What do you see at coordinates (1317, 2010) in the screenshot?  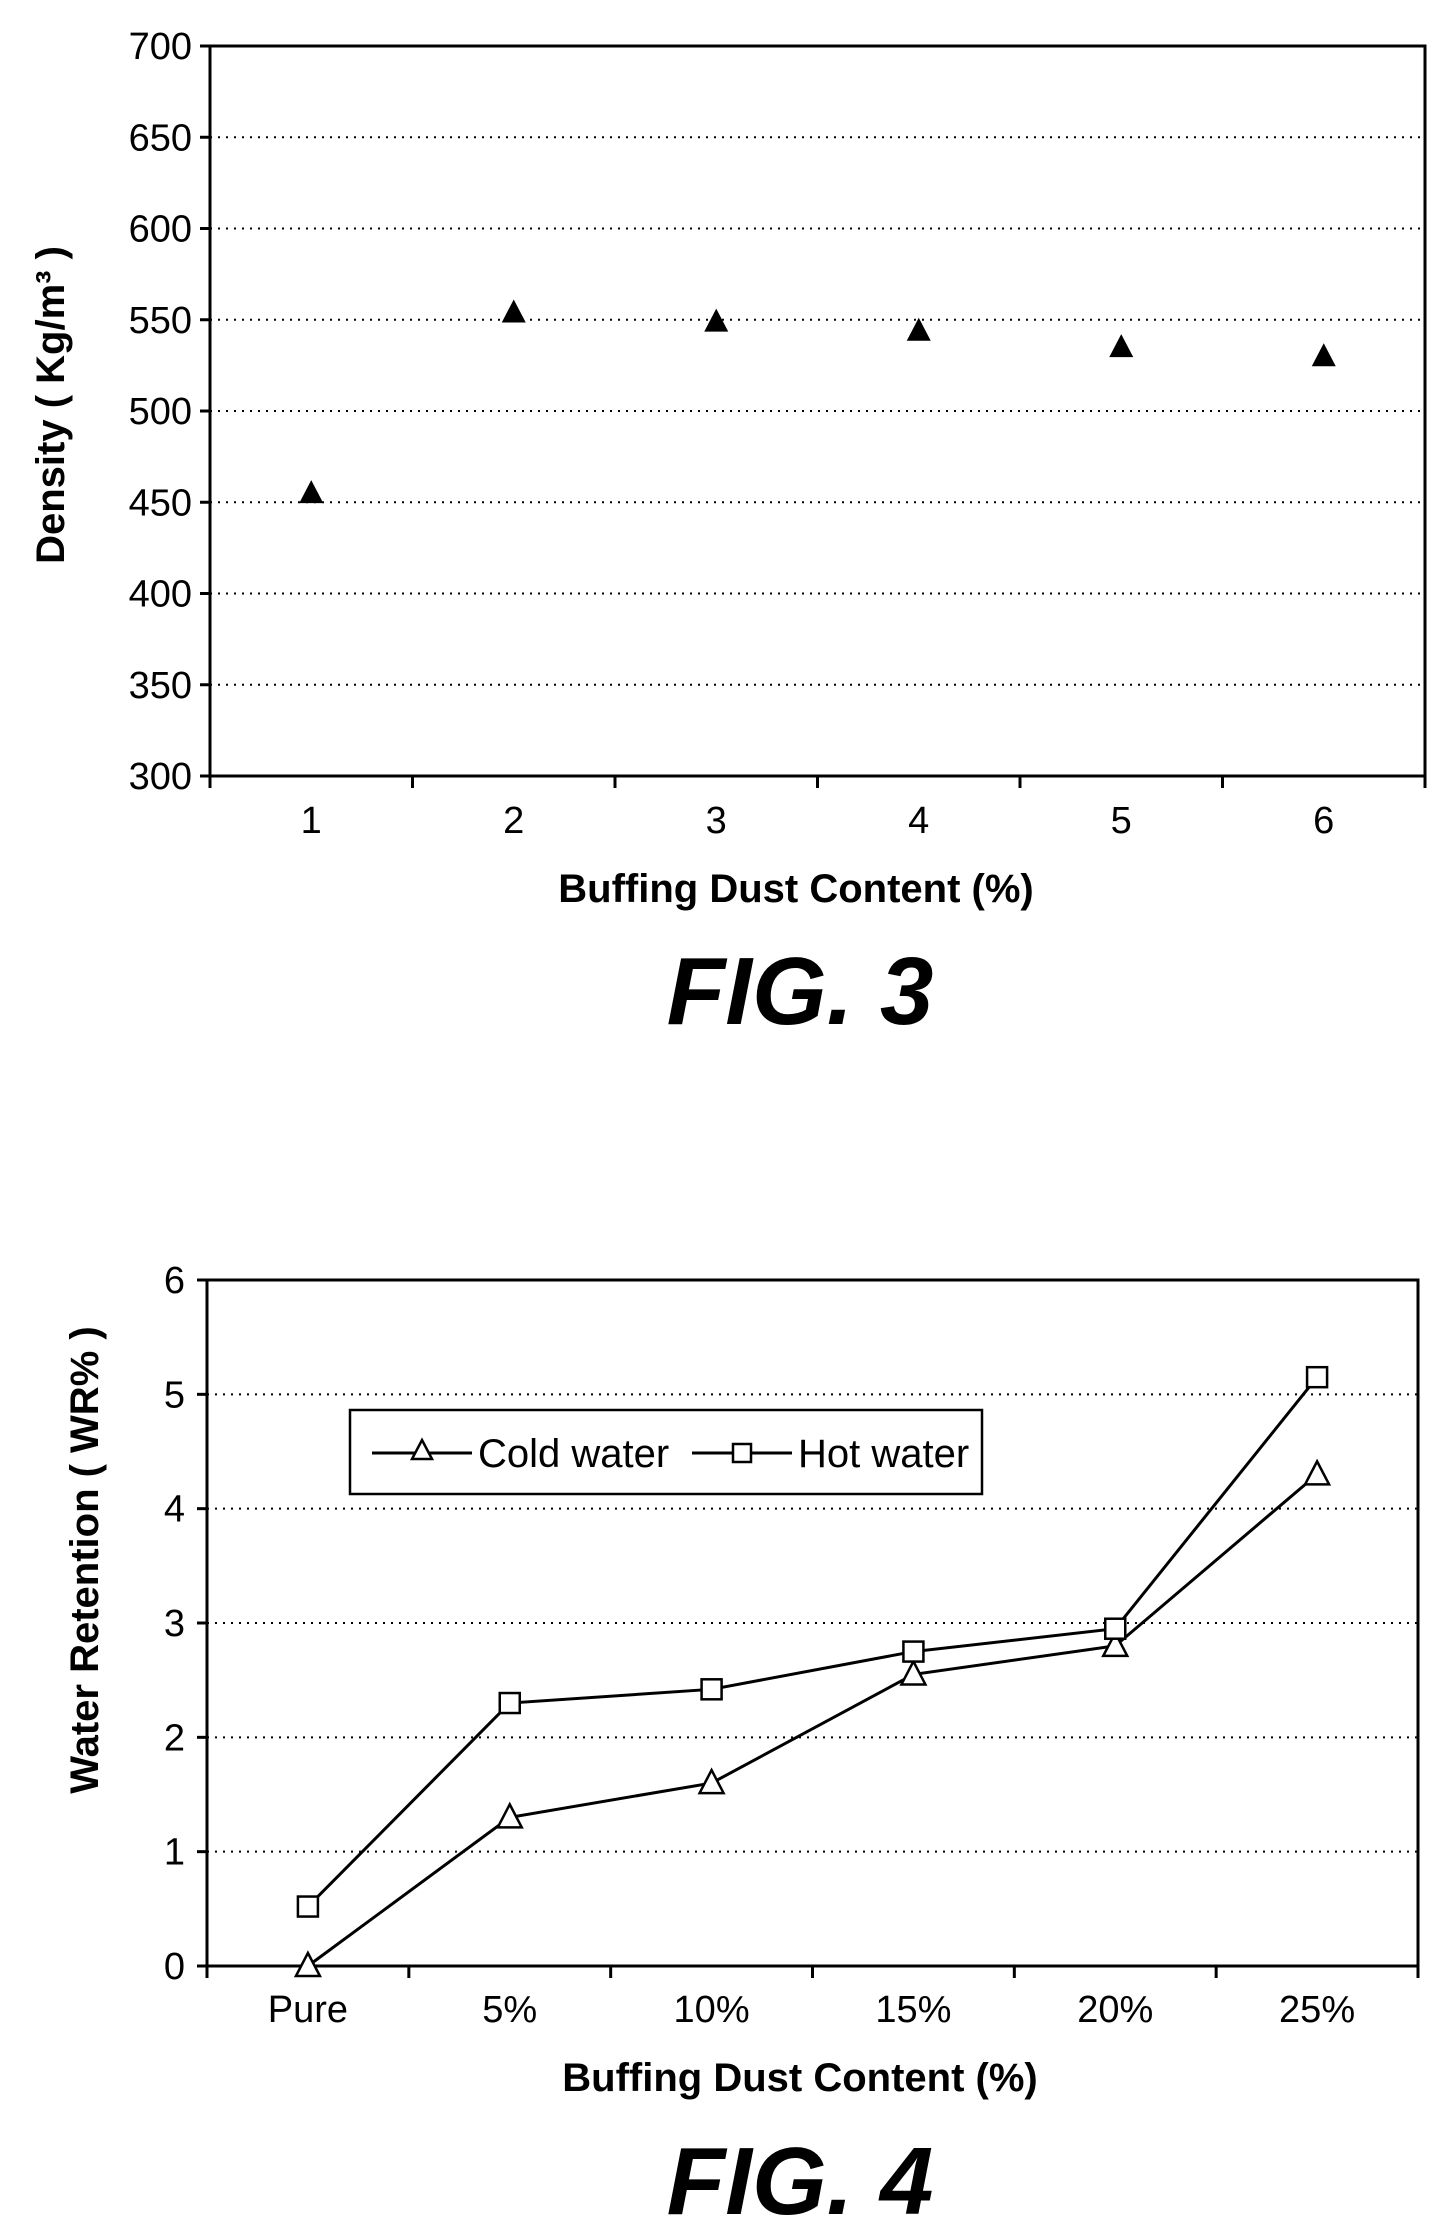 I see `fig4-x-tick-label: 25%` at bounding box center [1317, 2010].